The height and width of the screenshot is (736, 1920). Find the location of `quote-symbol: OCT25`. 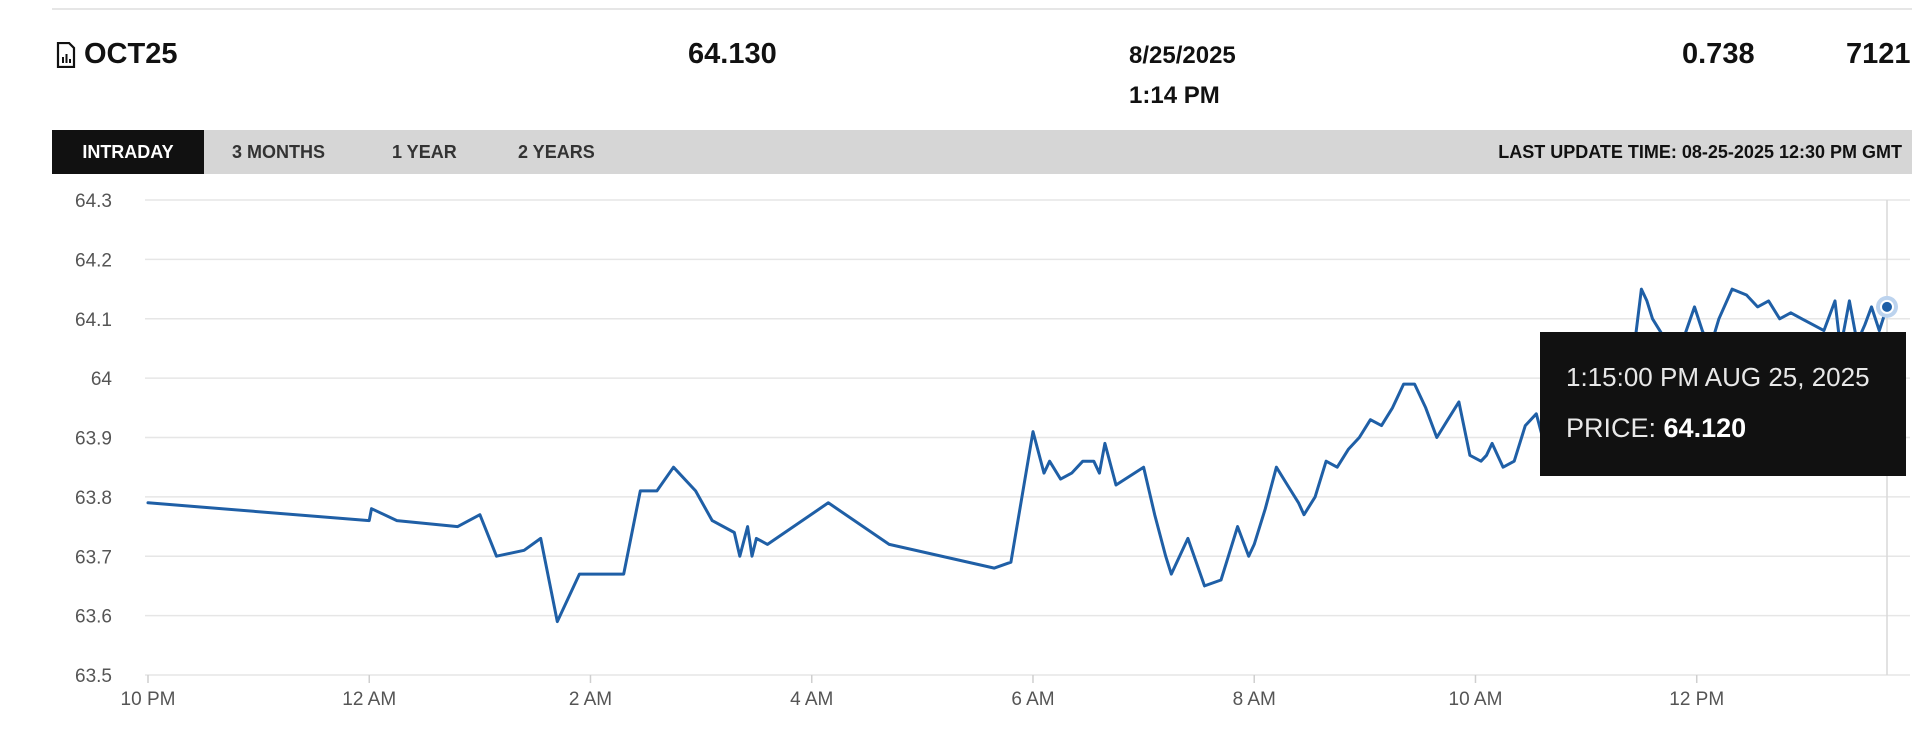

quote-symbol: OCT25 is located at coordinates (116, 54).